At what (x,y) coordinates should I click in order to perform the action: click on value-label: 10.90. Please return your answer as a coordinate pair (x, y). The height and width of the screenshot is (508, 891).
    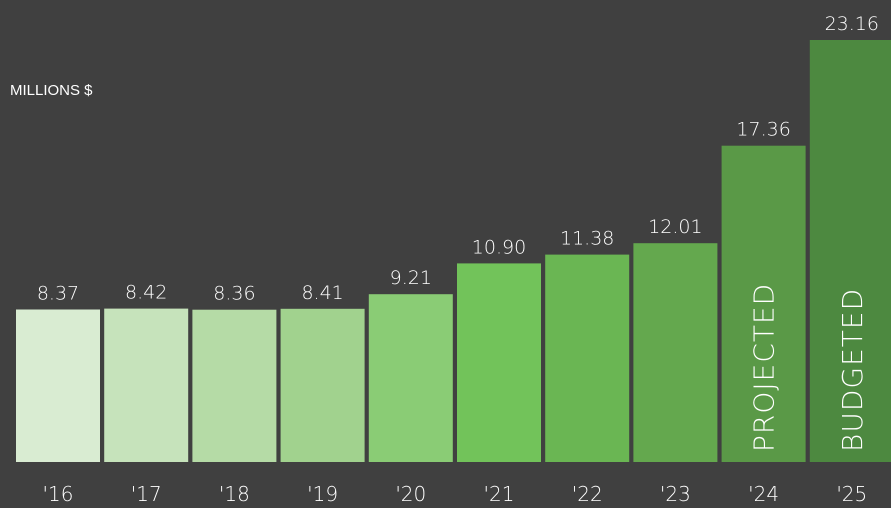
    Looking at the image, I should click on (499, 247).